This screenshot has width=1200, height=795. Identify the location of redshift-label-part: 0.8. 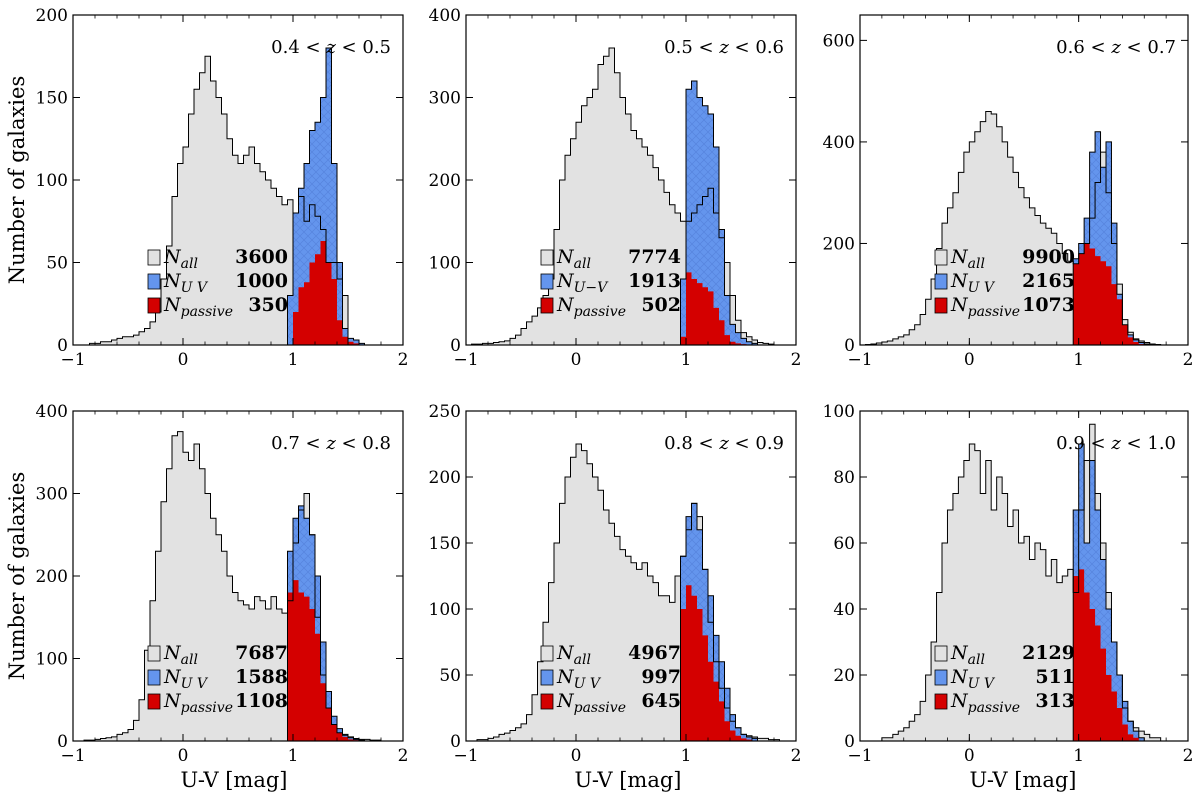
(678, 443).